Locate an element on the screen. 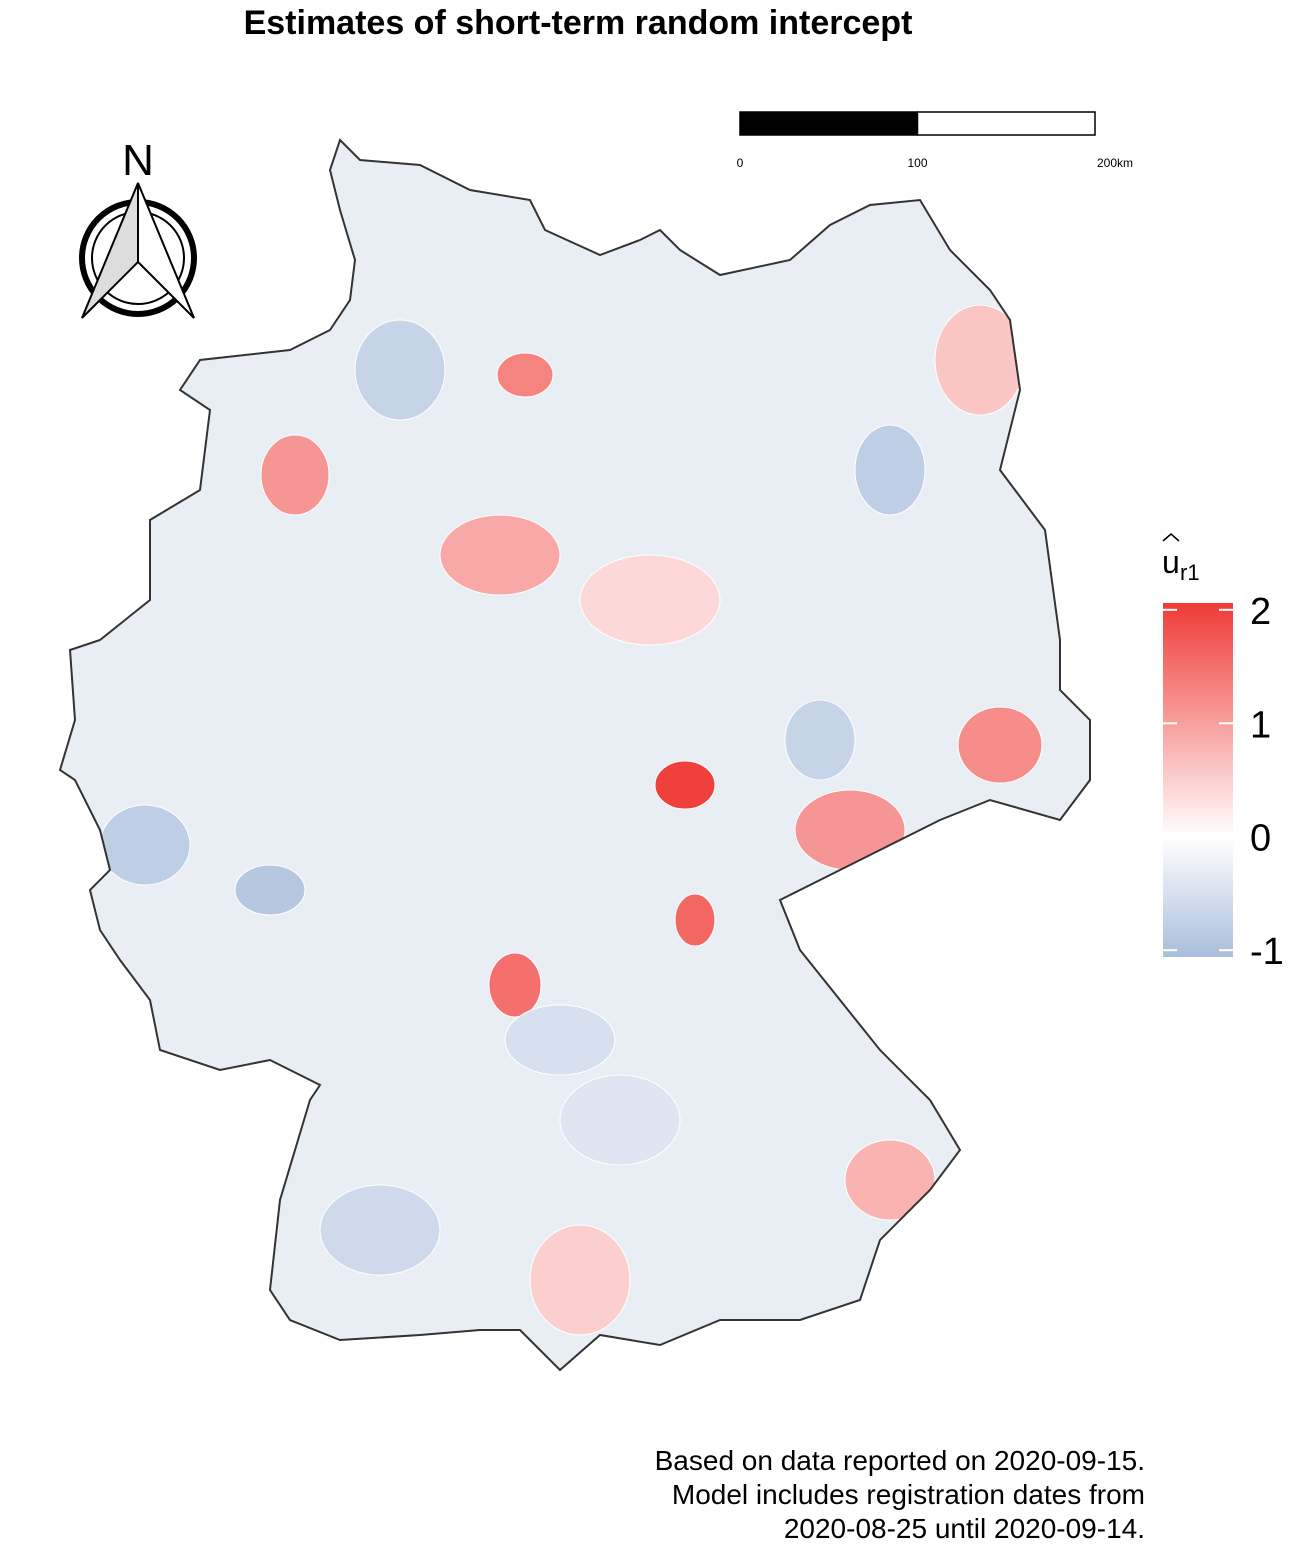 This screenshot has width=1300, height=1555. colorbar is located at coordinates (1198, 780).